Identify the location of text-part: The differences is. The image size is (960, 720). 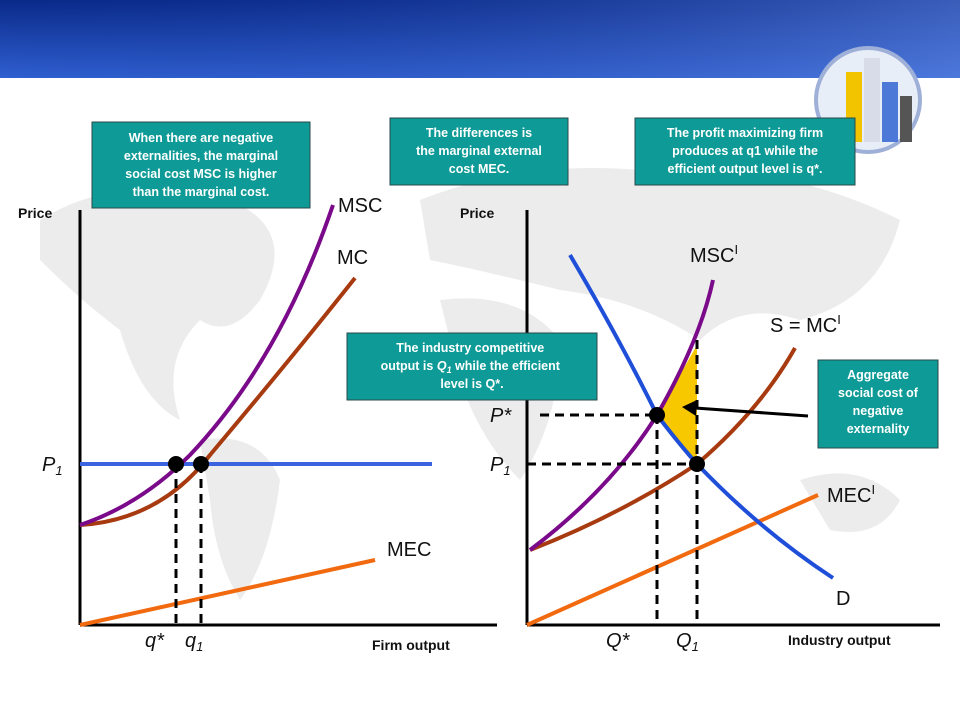
(479, 133).